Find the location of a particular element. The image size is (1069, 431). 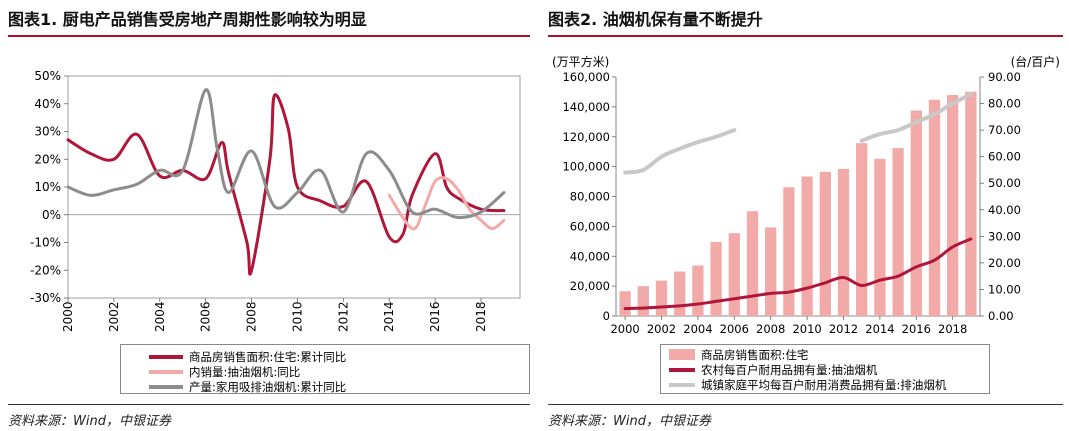

left-title-rule is located at coordinates (269, 36).